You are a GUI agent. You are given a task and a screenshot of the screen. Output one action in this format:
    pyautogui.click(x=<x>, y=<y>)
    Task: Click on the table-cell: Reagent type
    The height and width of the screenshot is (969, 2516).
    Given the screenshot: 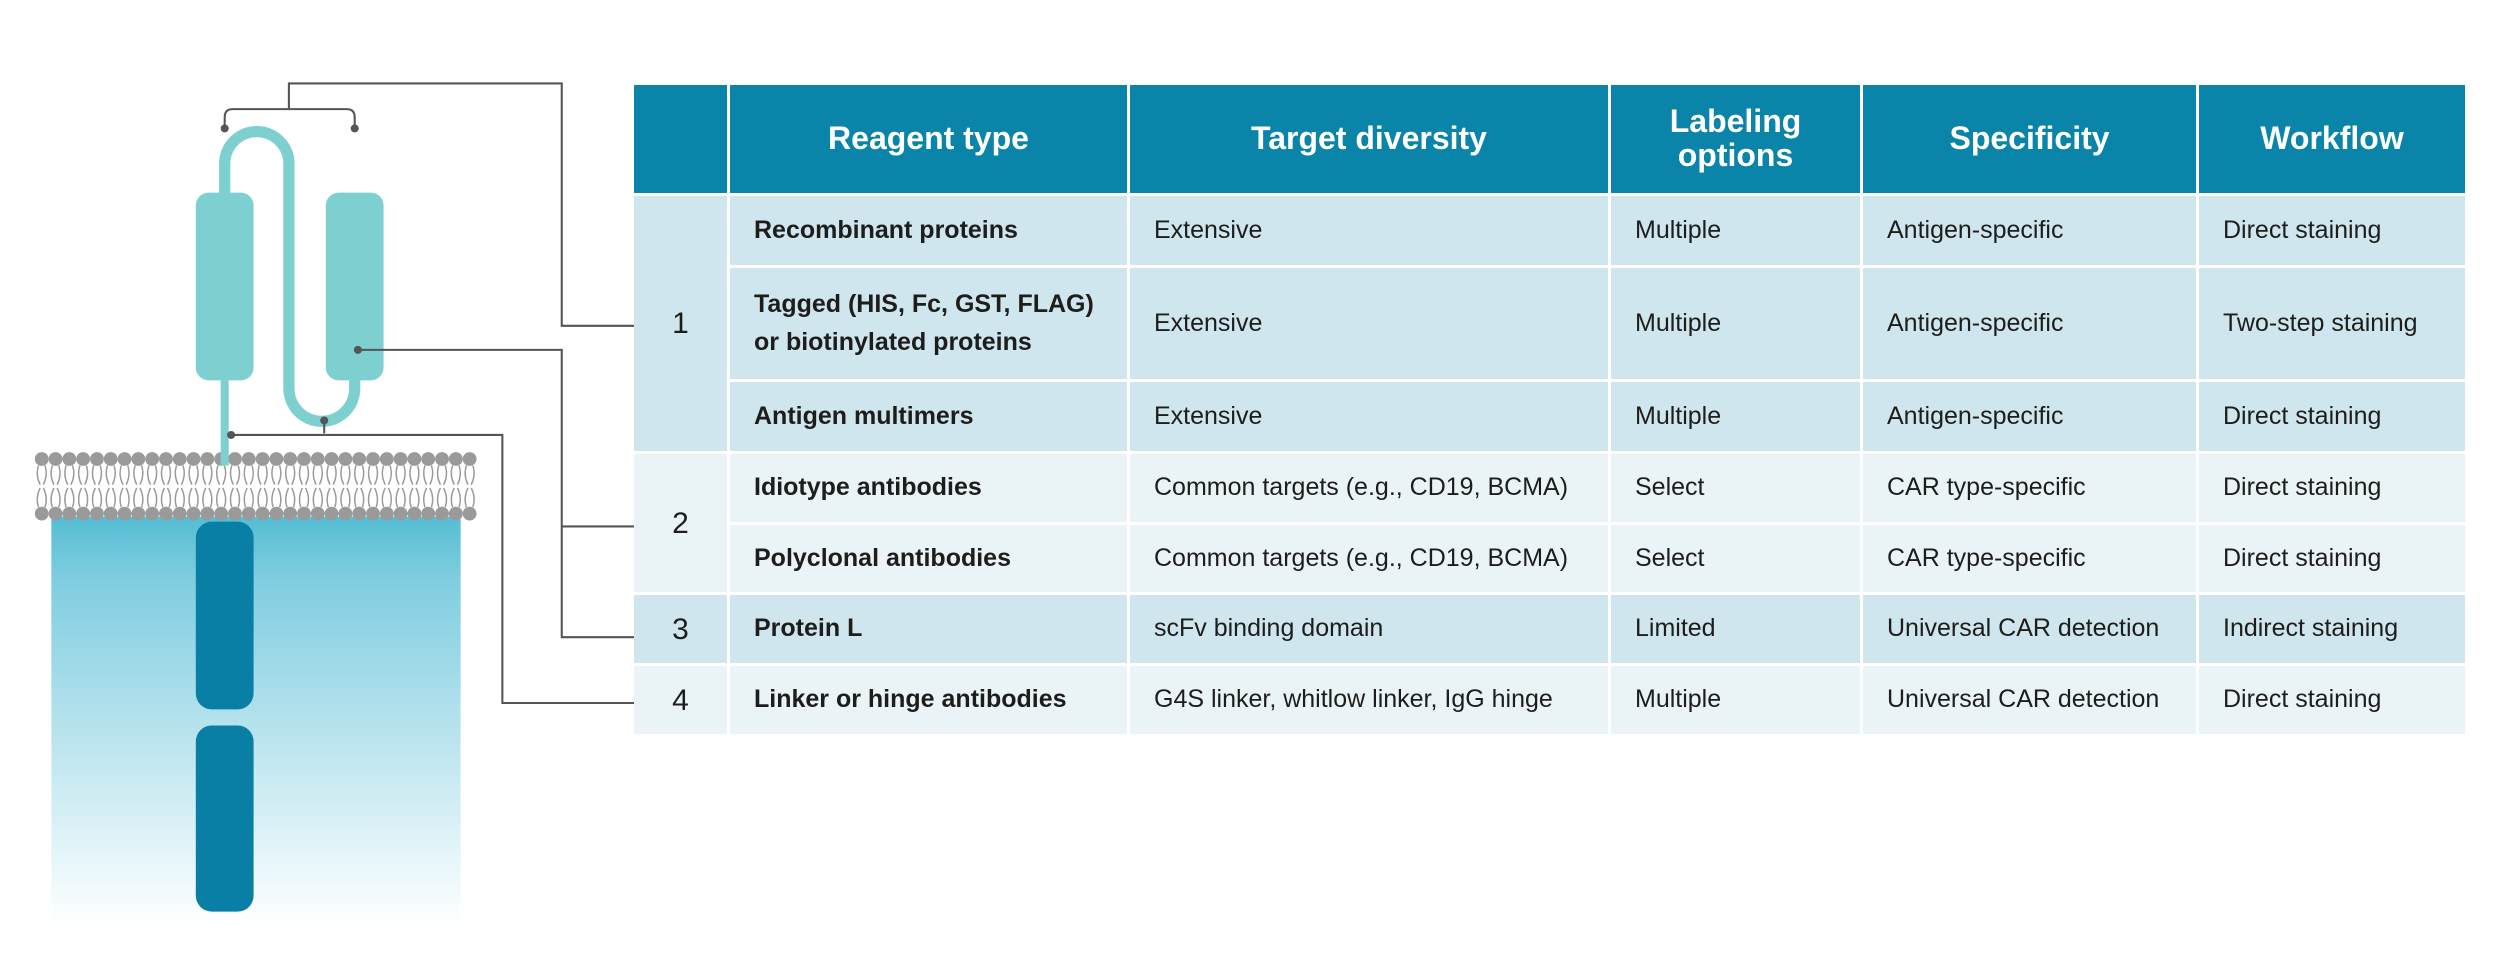 What is the action you would take?
    pyautogui.click(x=928, y=139)
    